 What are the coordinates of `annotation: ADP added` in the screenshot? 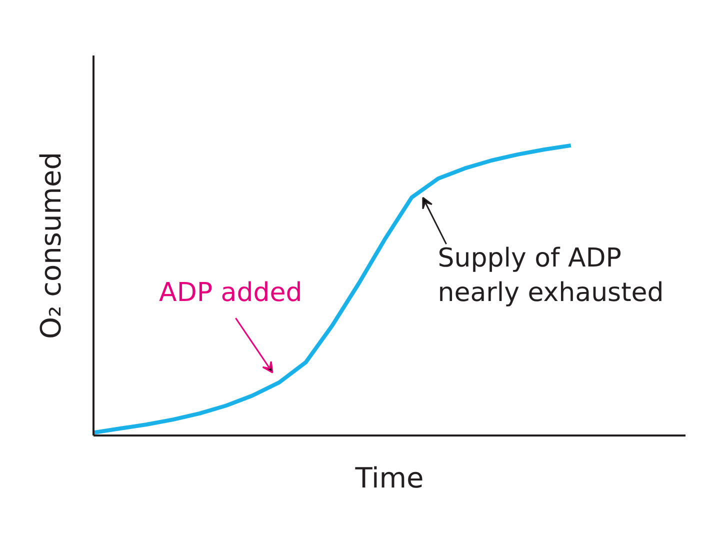 It's located at (230, 293).